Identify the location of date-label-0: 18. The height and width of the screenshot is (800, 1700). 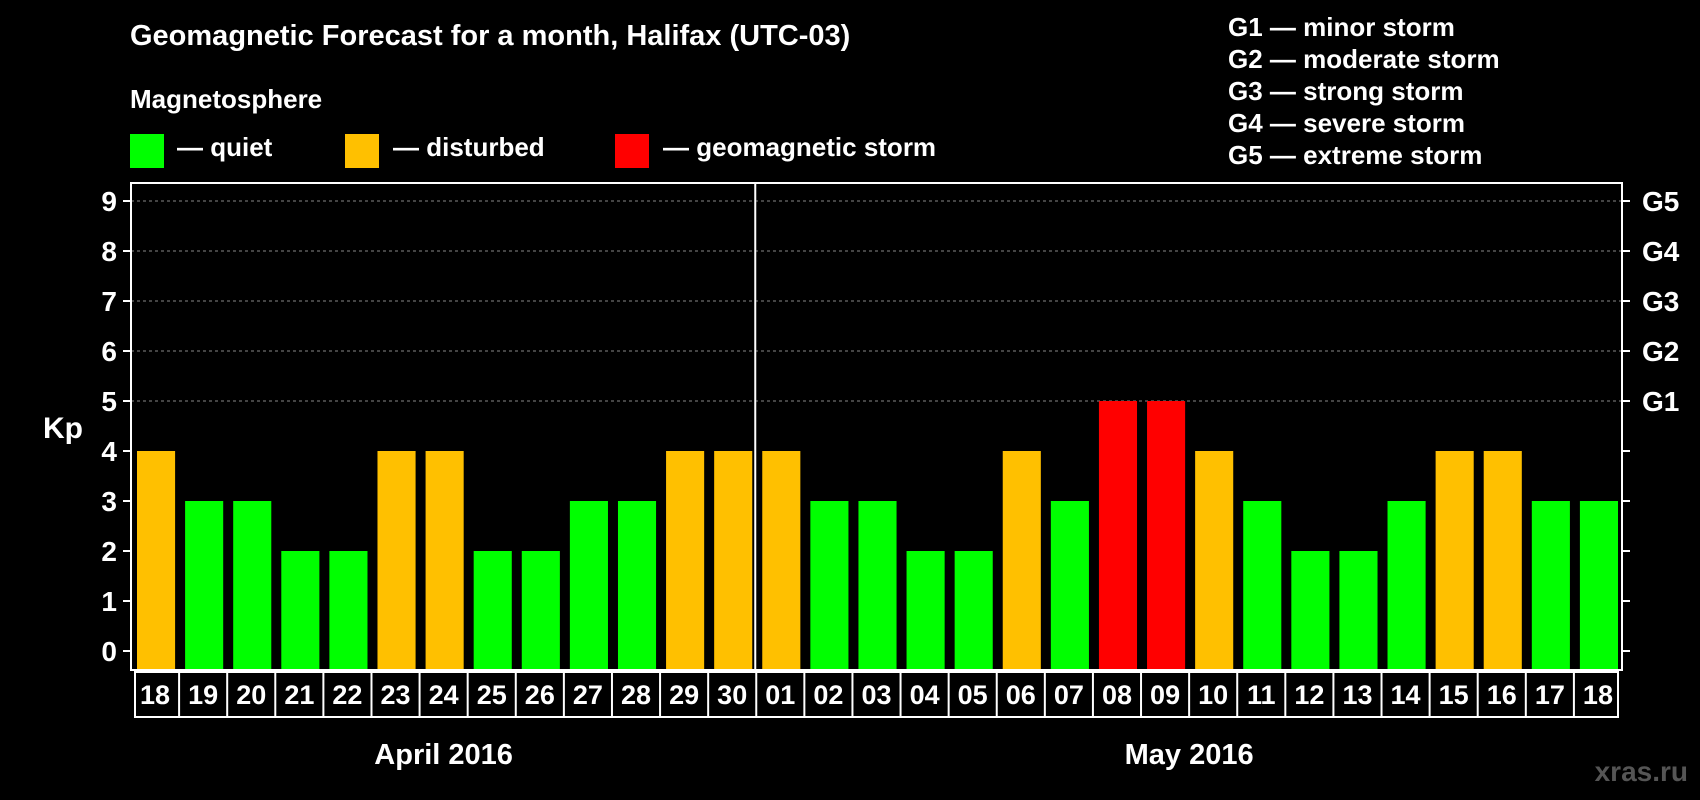
(155, 695).